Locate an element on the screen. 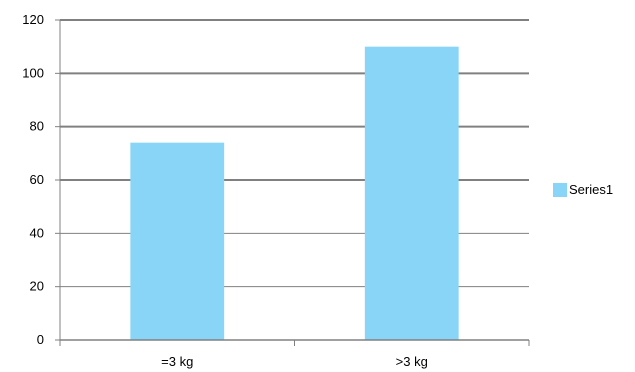 The width and height of the screenshot is (635, 372). legend-swatch-series1 is located at coordinates (560, 190).